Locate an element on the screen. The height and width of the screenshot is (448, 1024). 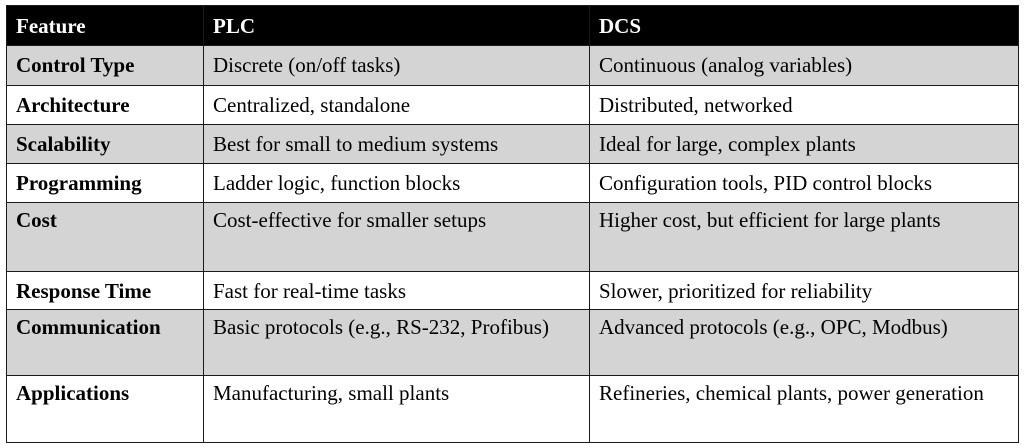
feature-cell: Communication is located at coordinates (105, 342).